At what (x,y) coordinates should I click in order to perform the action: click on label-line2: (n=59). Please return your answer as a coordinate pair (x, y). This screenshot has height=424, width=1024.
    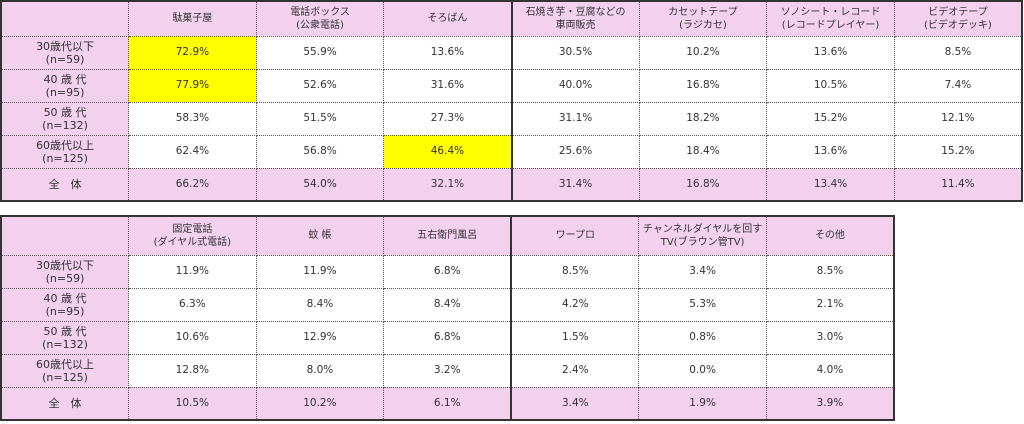
    Looking at the image, I should click on (65, 278).